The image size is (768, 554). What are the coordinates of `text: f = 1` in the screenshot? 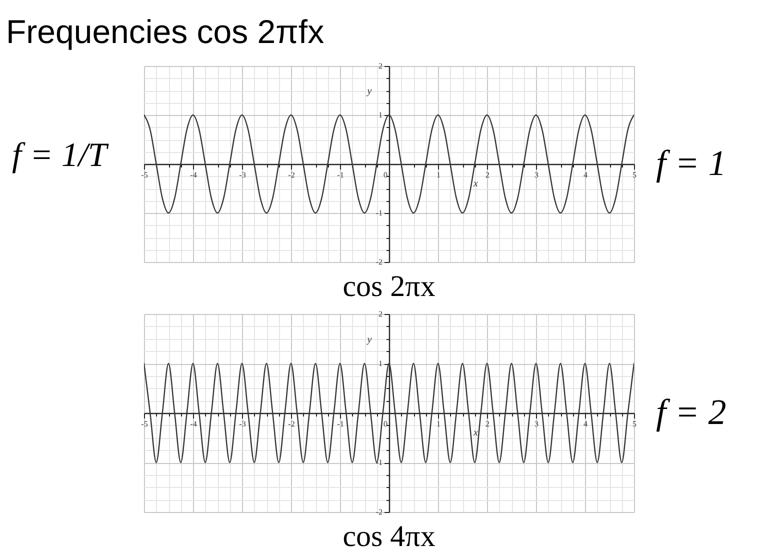 It's located at (691, 163).